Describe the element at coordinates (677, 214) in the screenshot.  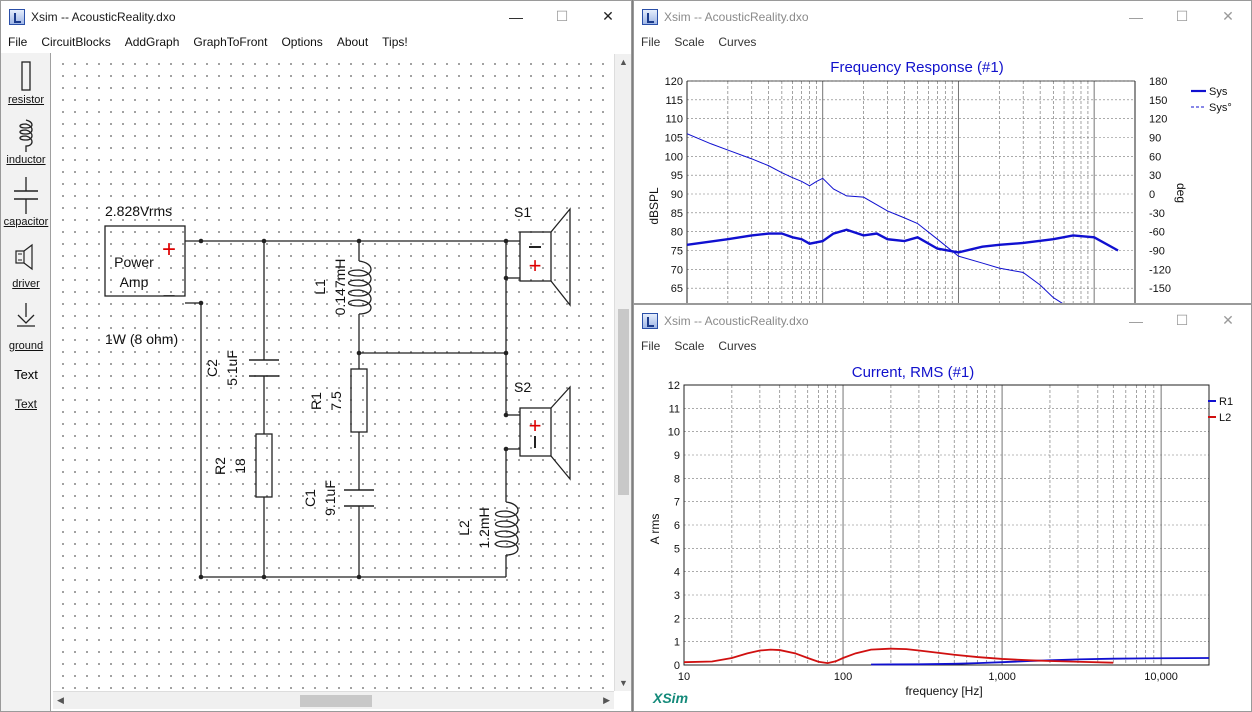
I see `y-tick-label: 85` at that location.